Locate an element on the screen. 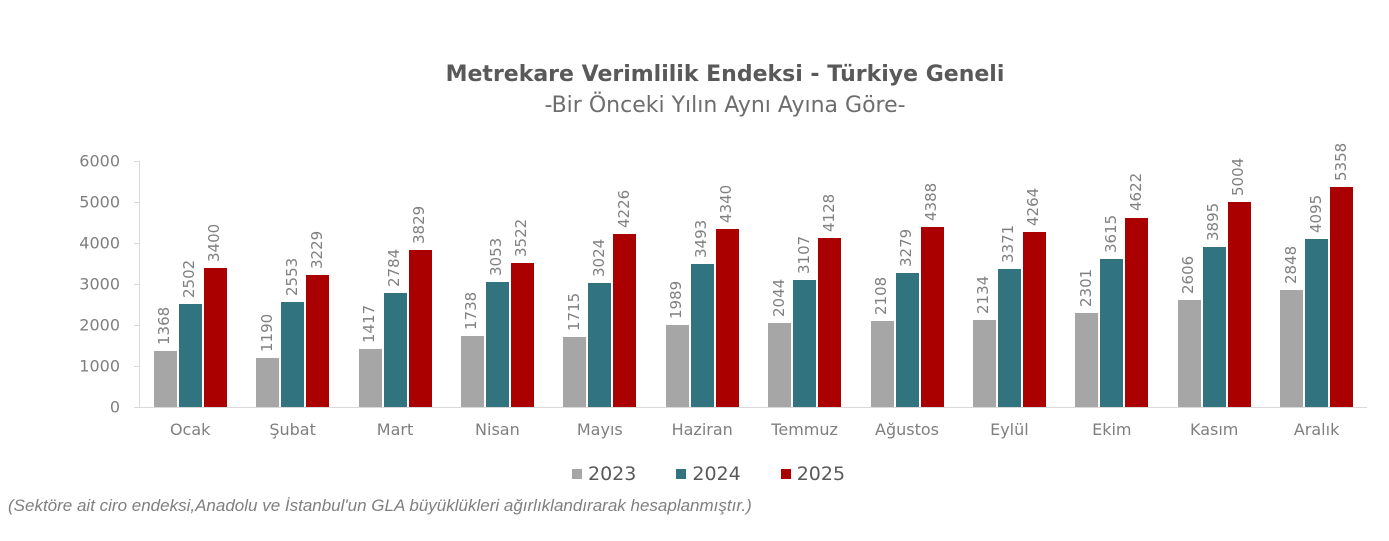 This screenshot has width=1389, height=541. data-label: 2784 is located at coordinates (394, 267).